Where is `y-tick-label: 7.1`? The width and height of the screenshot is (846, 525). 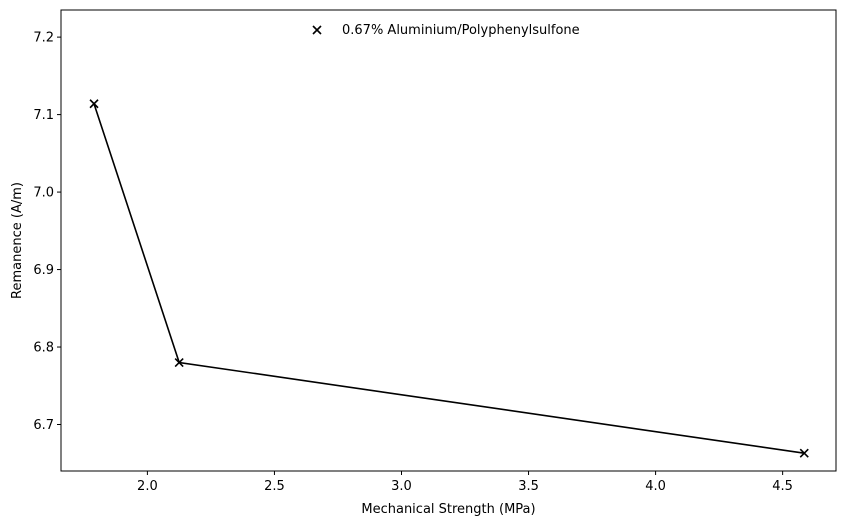
y-tick-label: 7.1 is located at coordinates (43, 115).